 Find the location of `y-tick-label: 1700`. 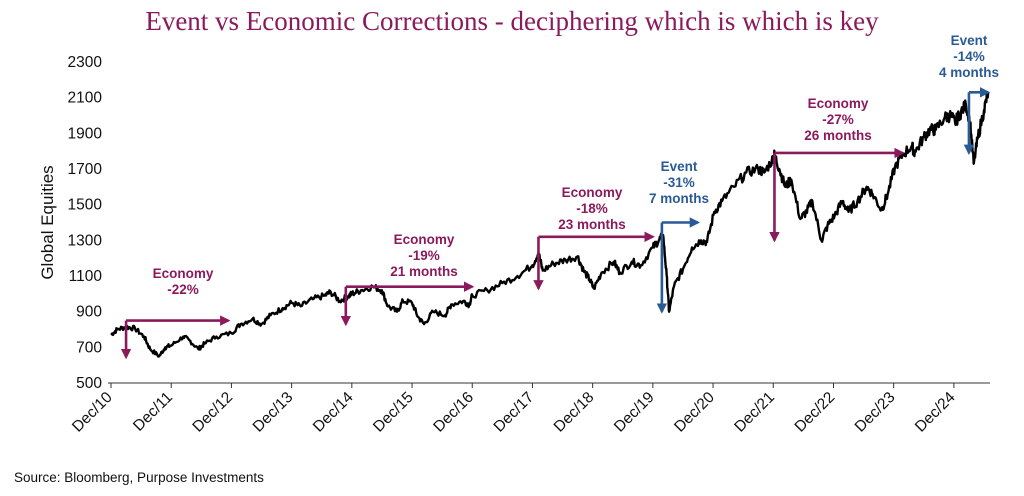

y-tick-label: 1700 is located at coordinates (85, 169).